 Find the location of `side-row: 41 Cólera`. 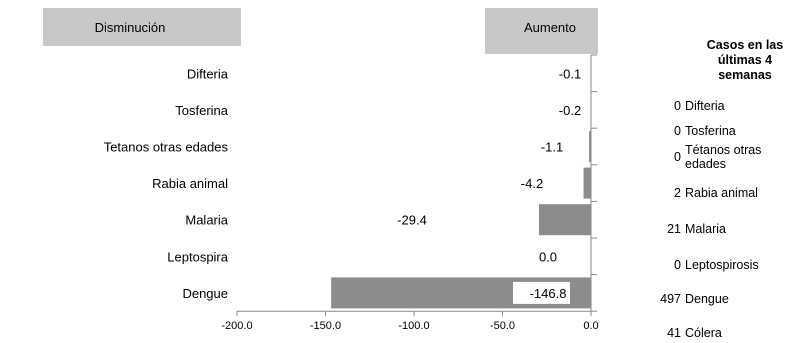

side-row: 41 Cólera is located at coordinates (715, 333).